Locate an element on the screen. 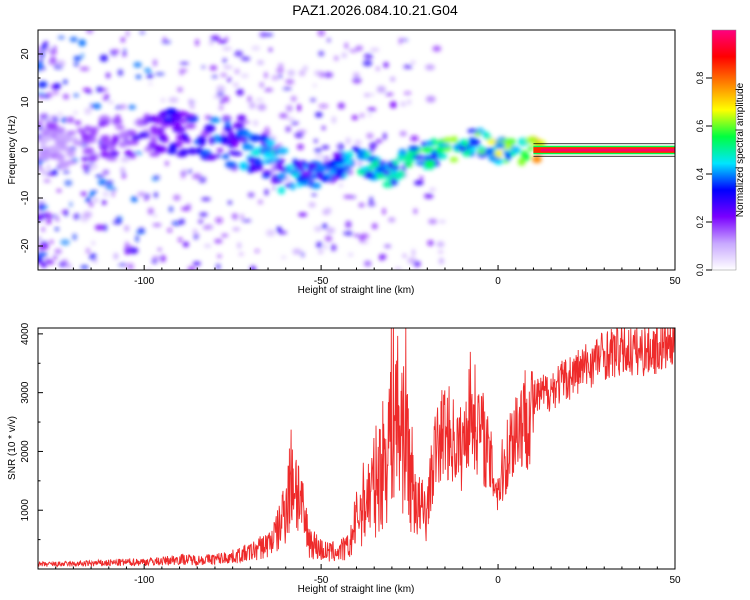  colorbar-tick-label: 0.0 is located at coordinates (700, 270).